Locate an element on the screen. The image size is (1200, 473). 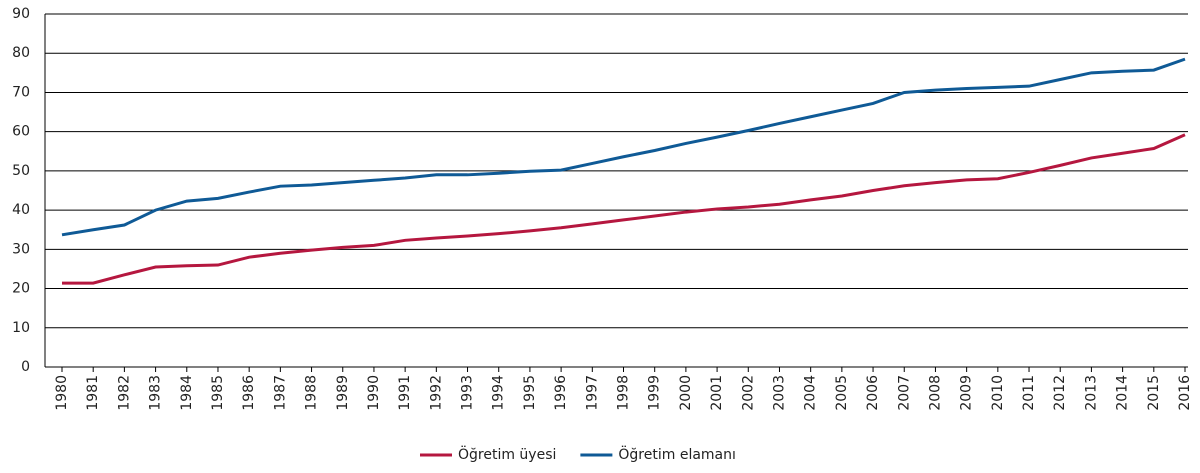
y-tick-label: 30 is located at coordinates (21, 249).